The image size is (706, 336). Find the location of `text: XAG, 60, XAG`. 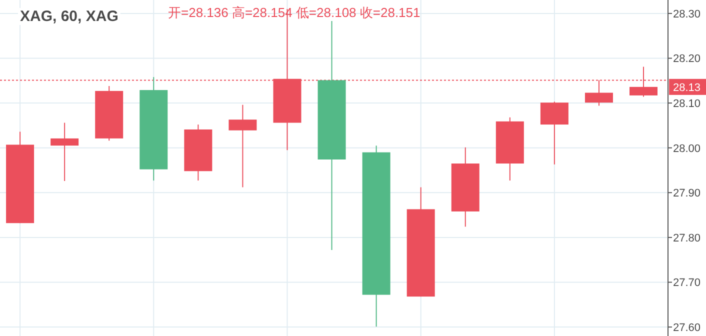

text: XAG, 60, XAG is located at coordinates (69, 16).